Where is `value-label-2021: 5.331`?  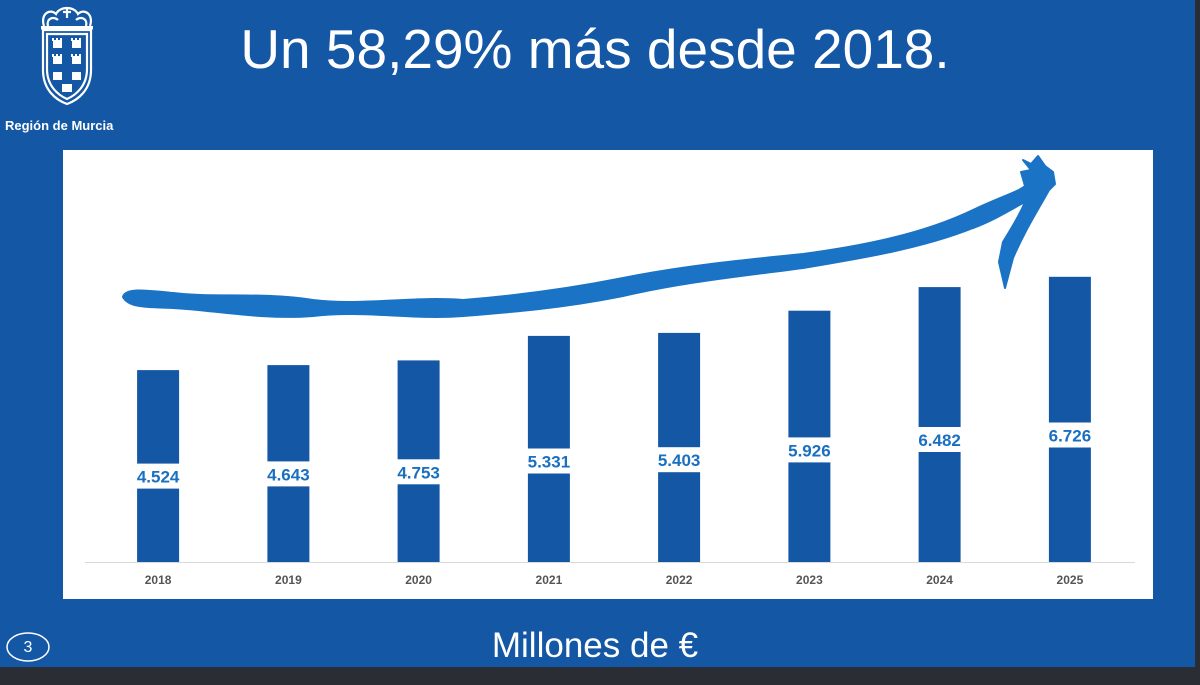
value-label-2021: 5.331 is located at coordinates (549, 462).